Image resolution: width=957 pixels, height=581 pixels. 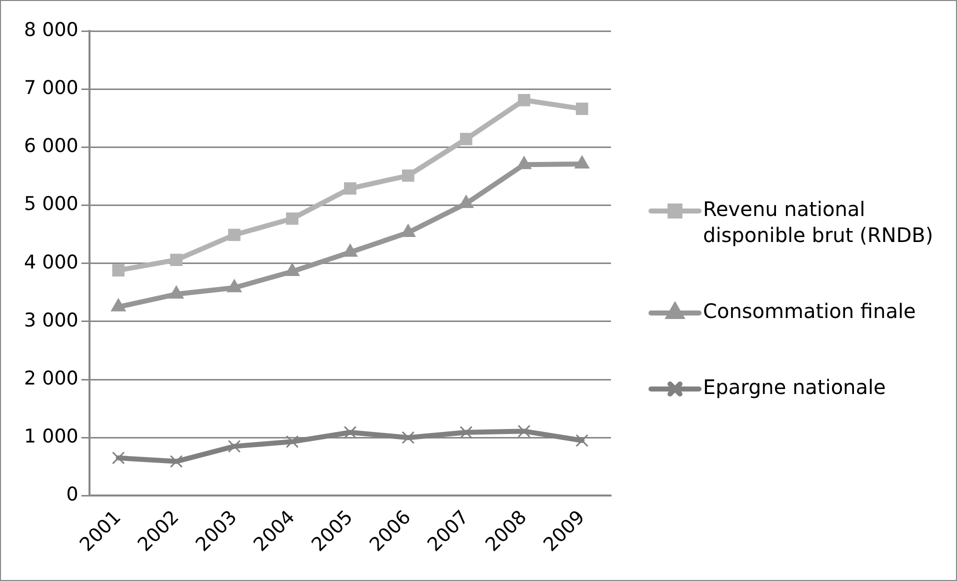 What do you see at coordinates (51, 262) in the screenshot?
I see `y-tick-label: 4 000` at bounding box center [51, 262].